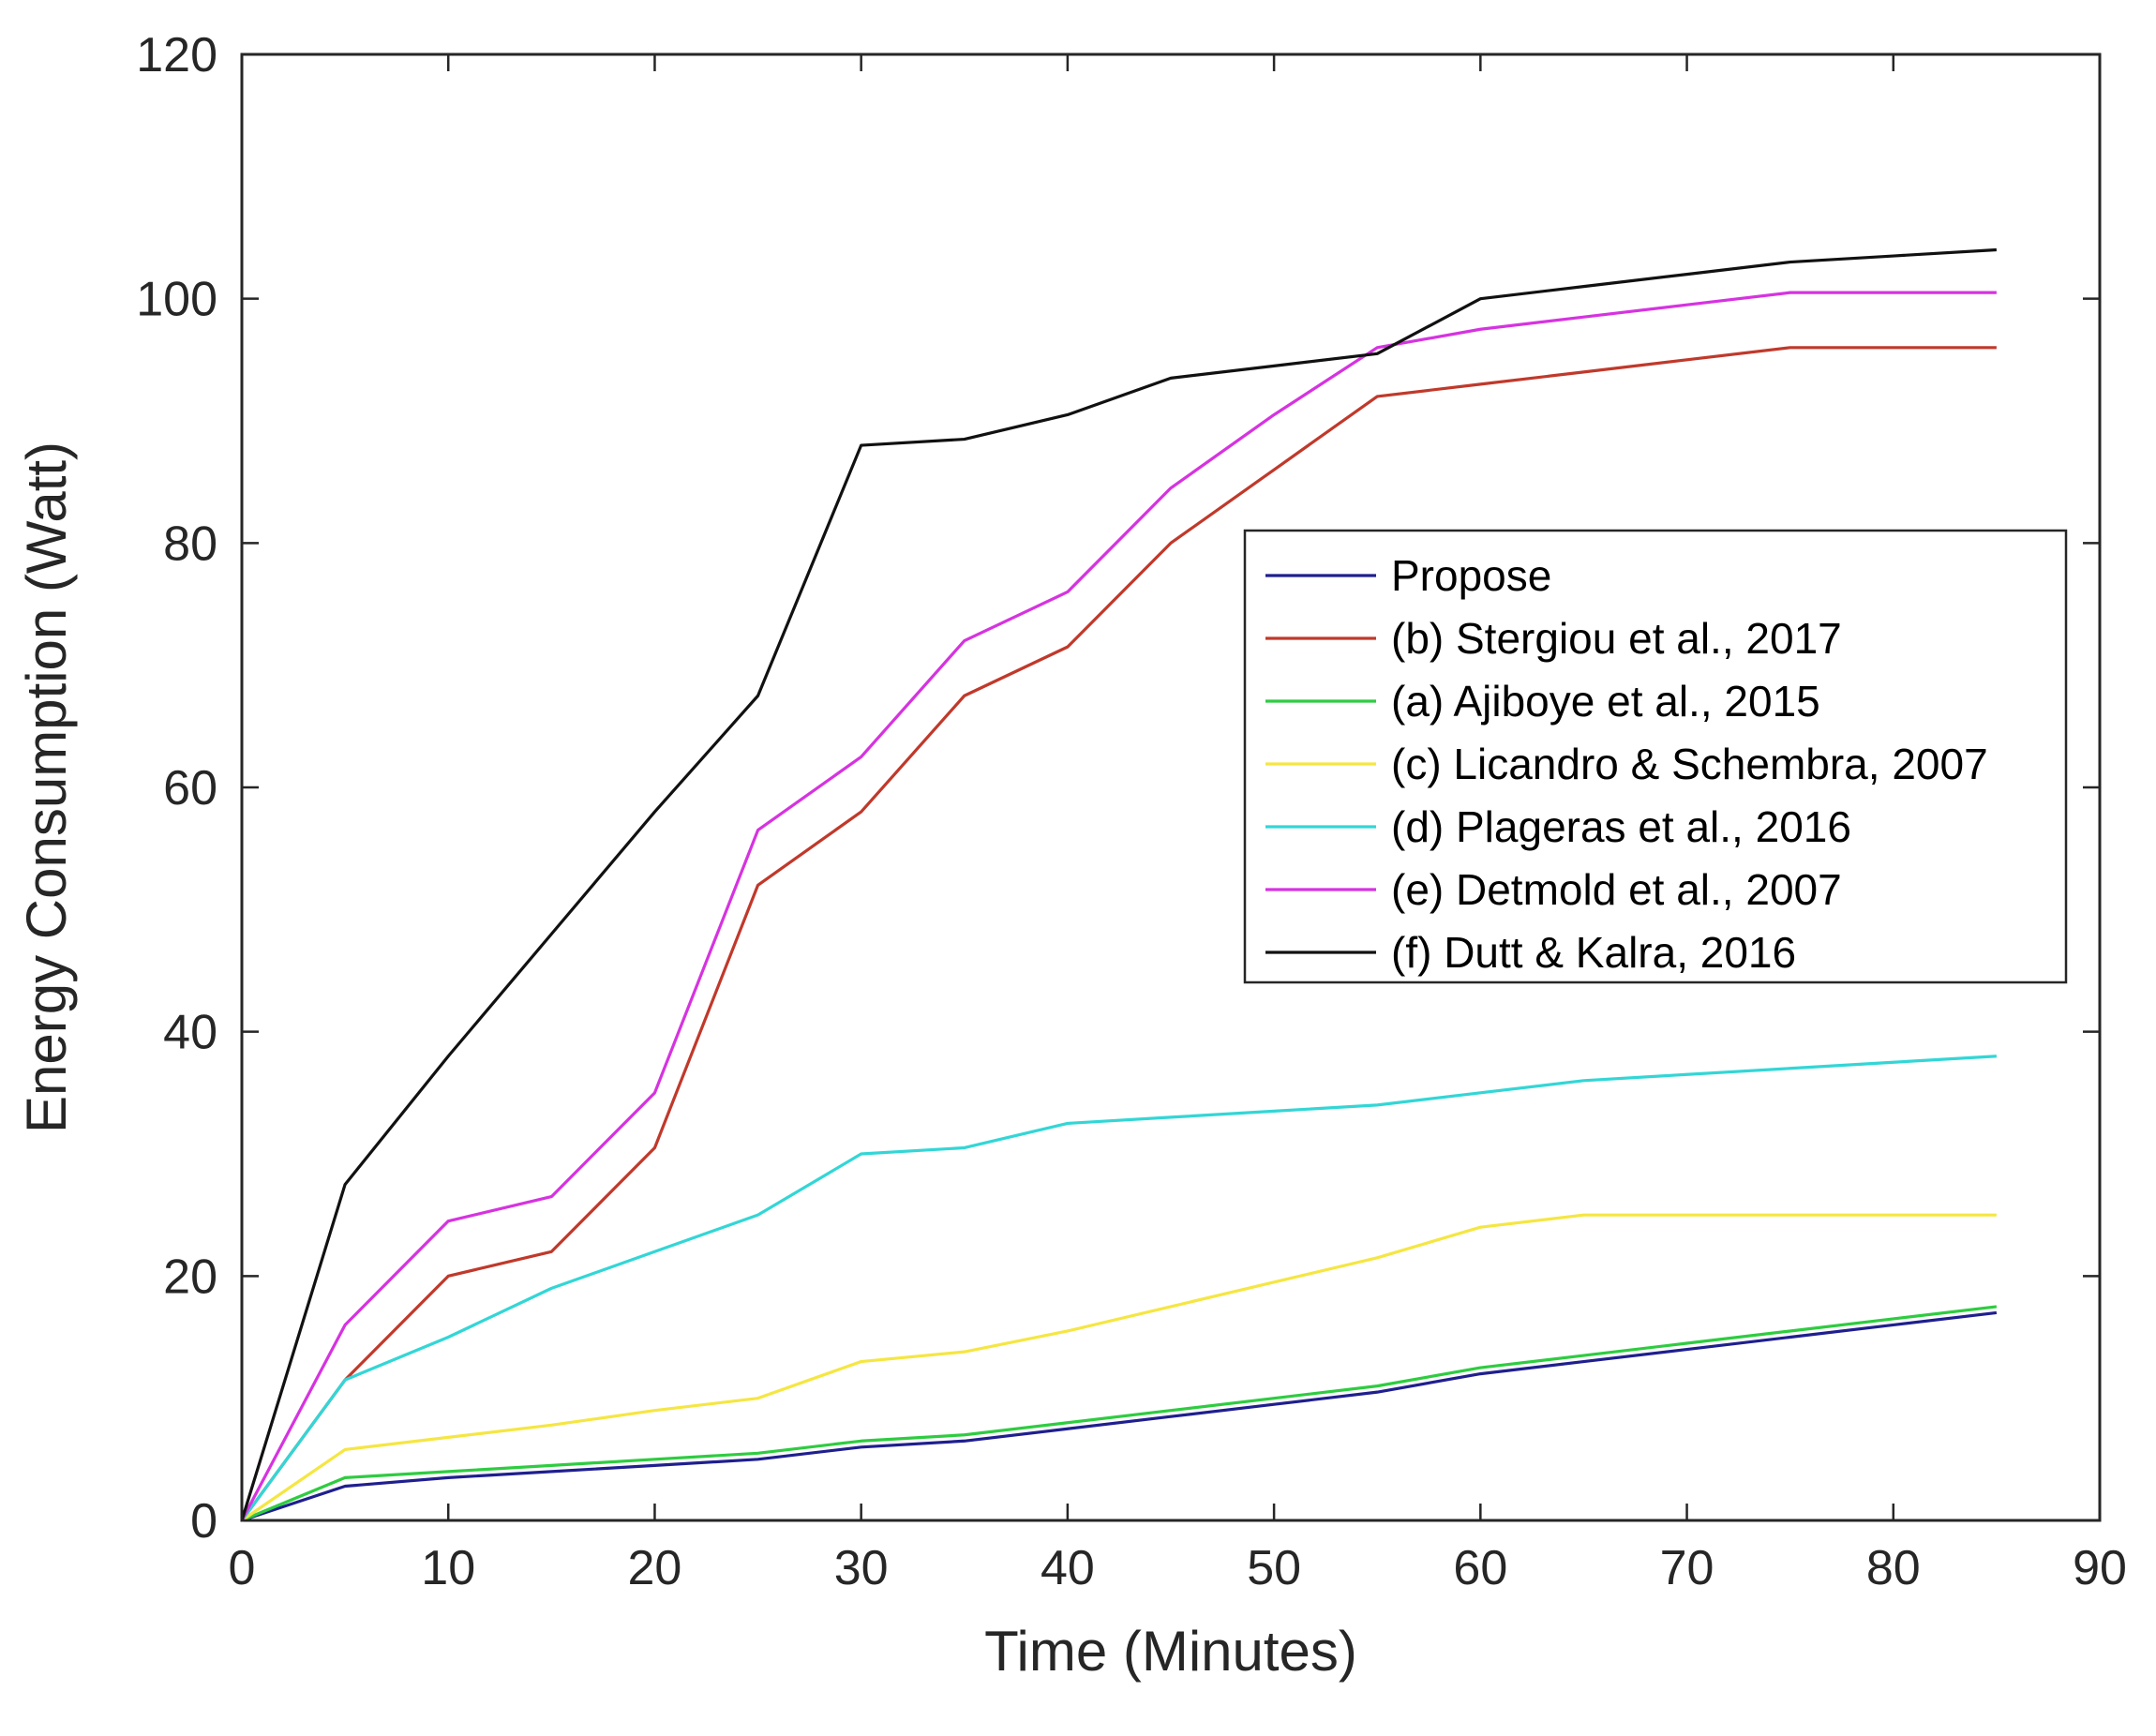 This screenshot has width=2156, height=1736. What do you see at coordinates (1893, 1568) in the screenshot?
I see `x-tick-label: 80` at bounding box center [1893, 1568].